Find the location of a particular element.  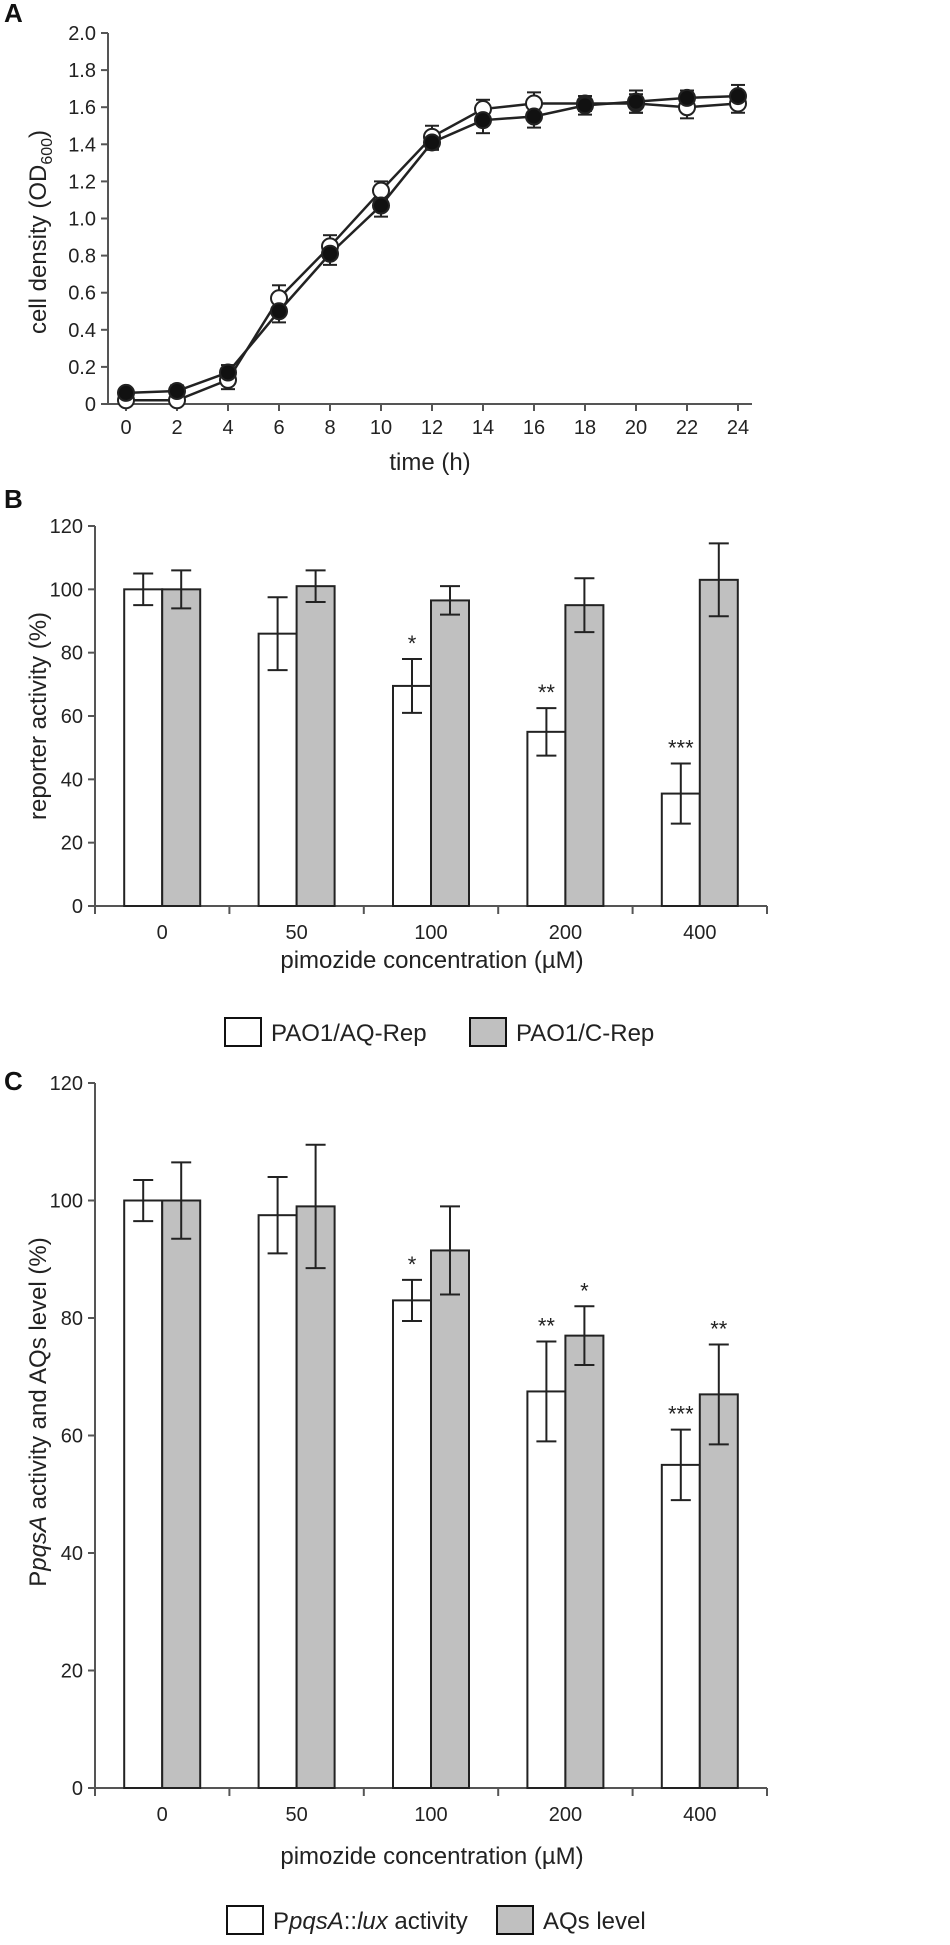

panel-a-x-tick-label: 2 is located at coordinates (176, 428).